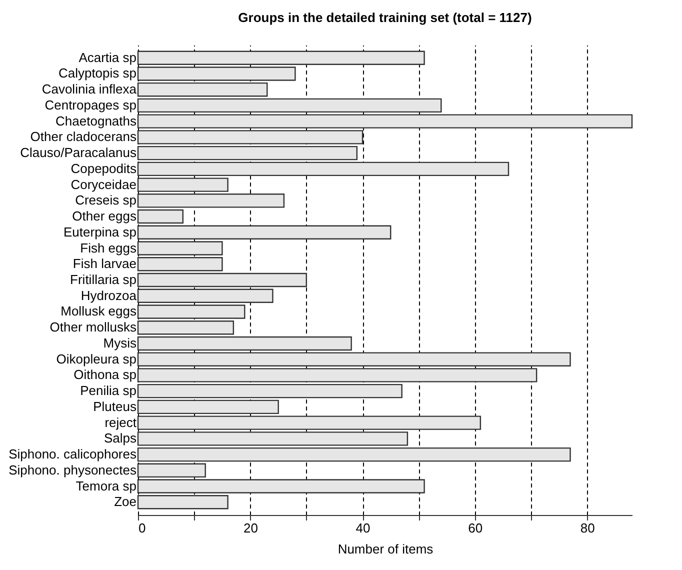  What do you see at coordinates (385, 17) in the screenshot?
I see `chart-title: Groups in the detailed training set (total = 1127)` at bounding box center [385, 17].